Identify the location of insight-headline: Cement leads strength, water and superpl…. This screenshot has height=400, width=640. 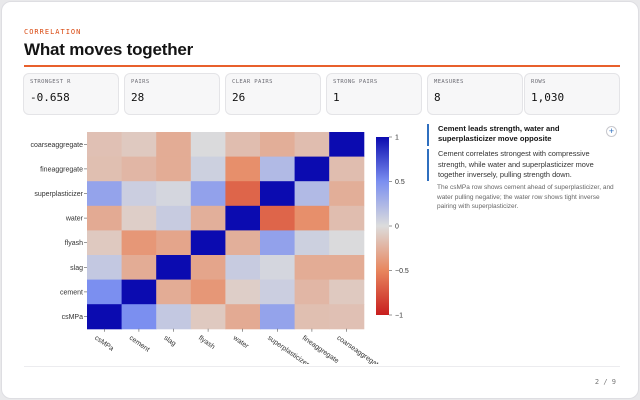
(514, 135).